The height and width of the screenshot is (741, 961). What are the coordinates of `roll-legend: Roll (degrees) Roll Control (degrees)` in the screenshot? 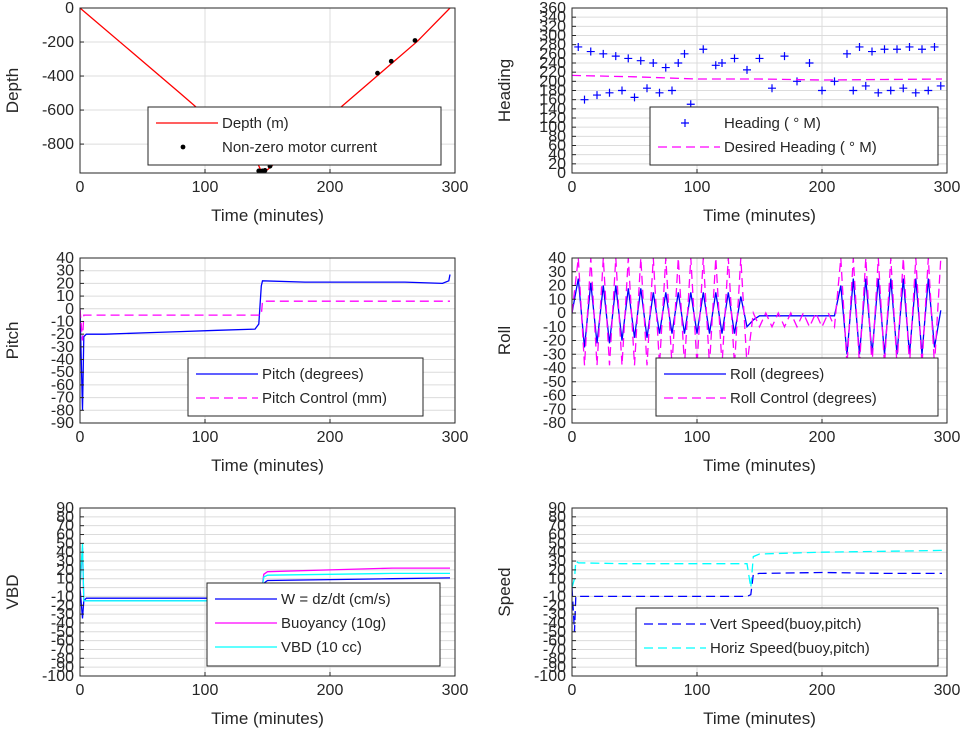 It's located at (797, 387).